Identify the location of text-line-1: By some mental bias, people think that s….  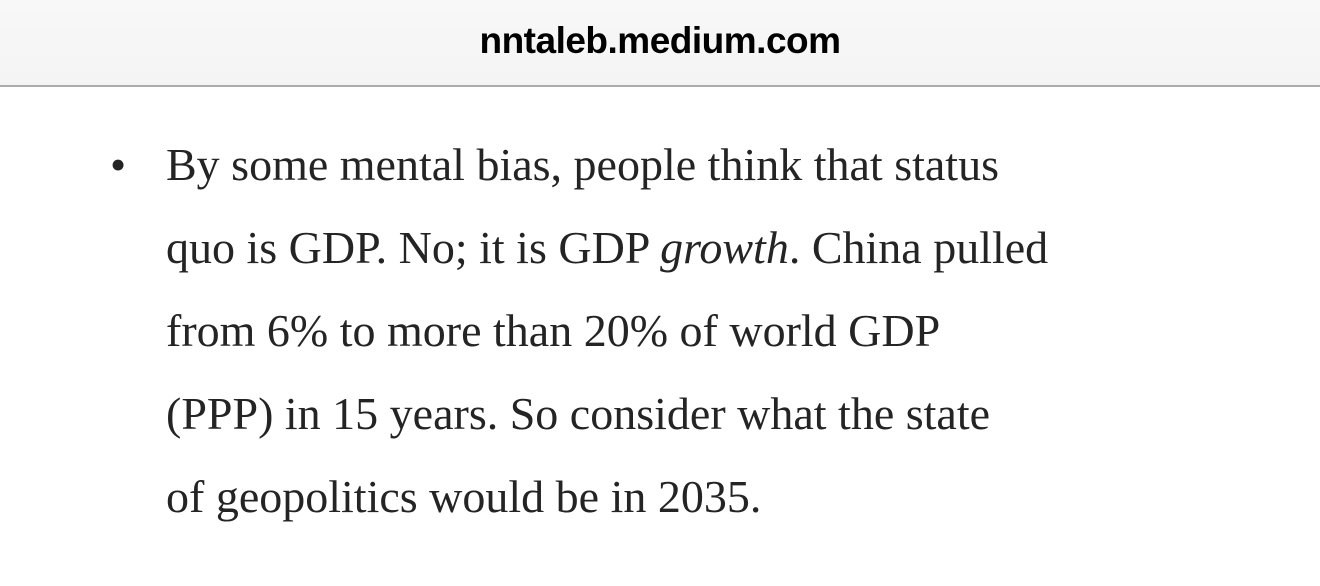
(713, 164).